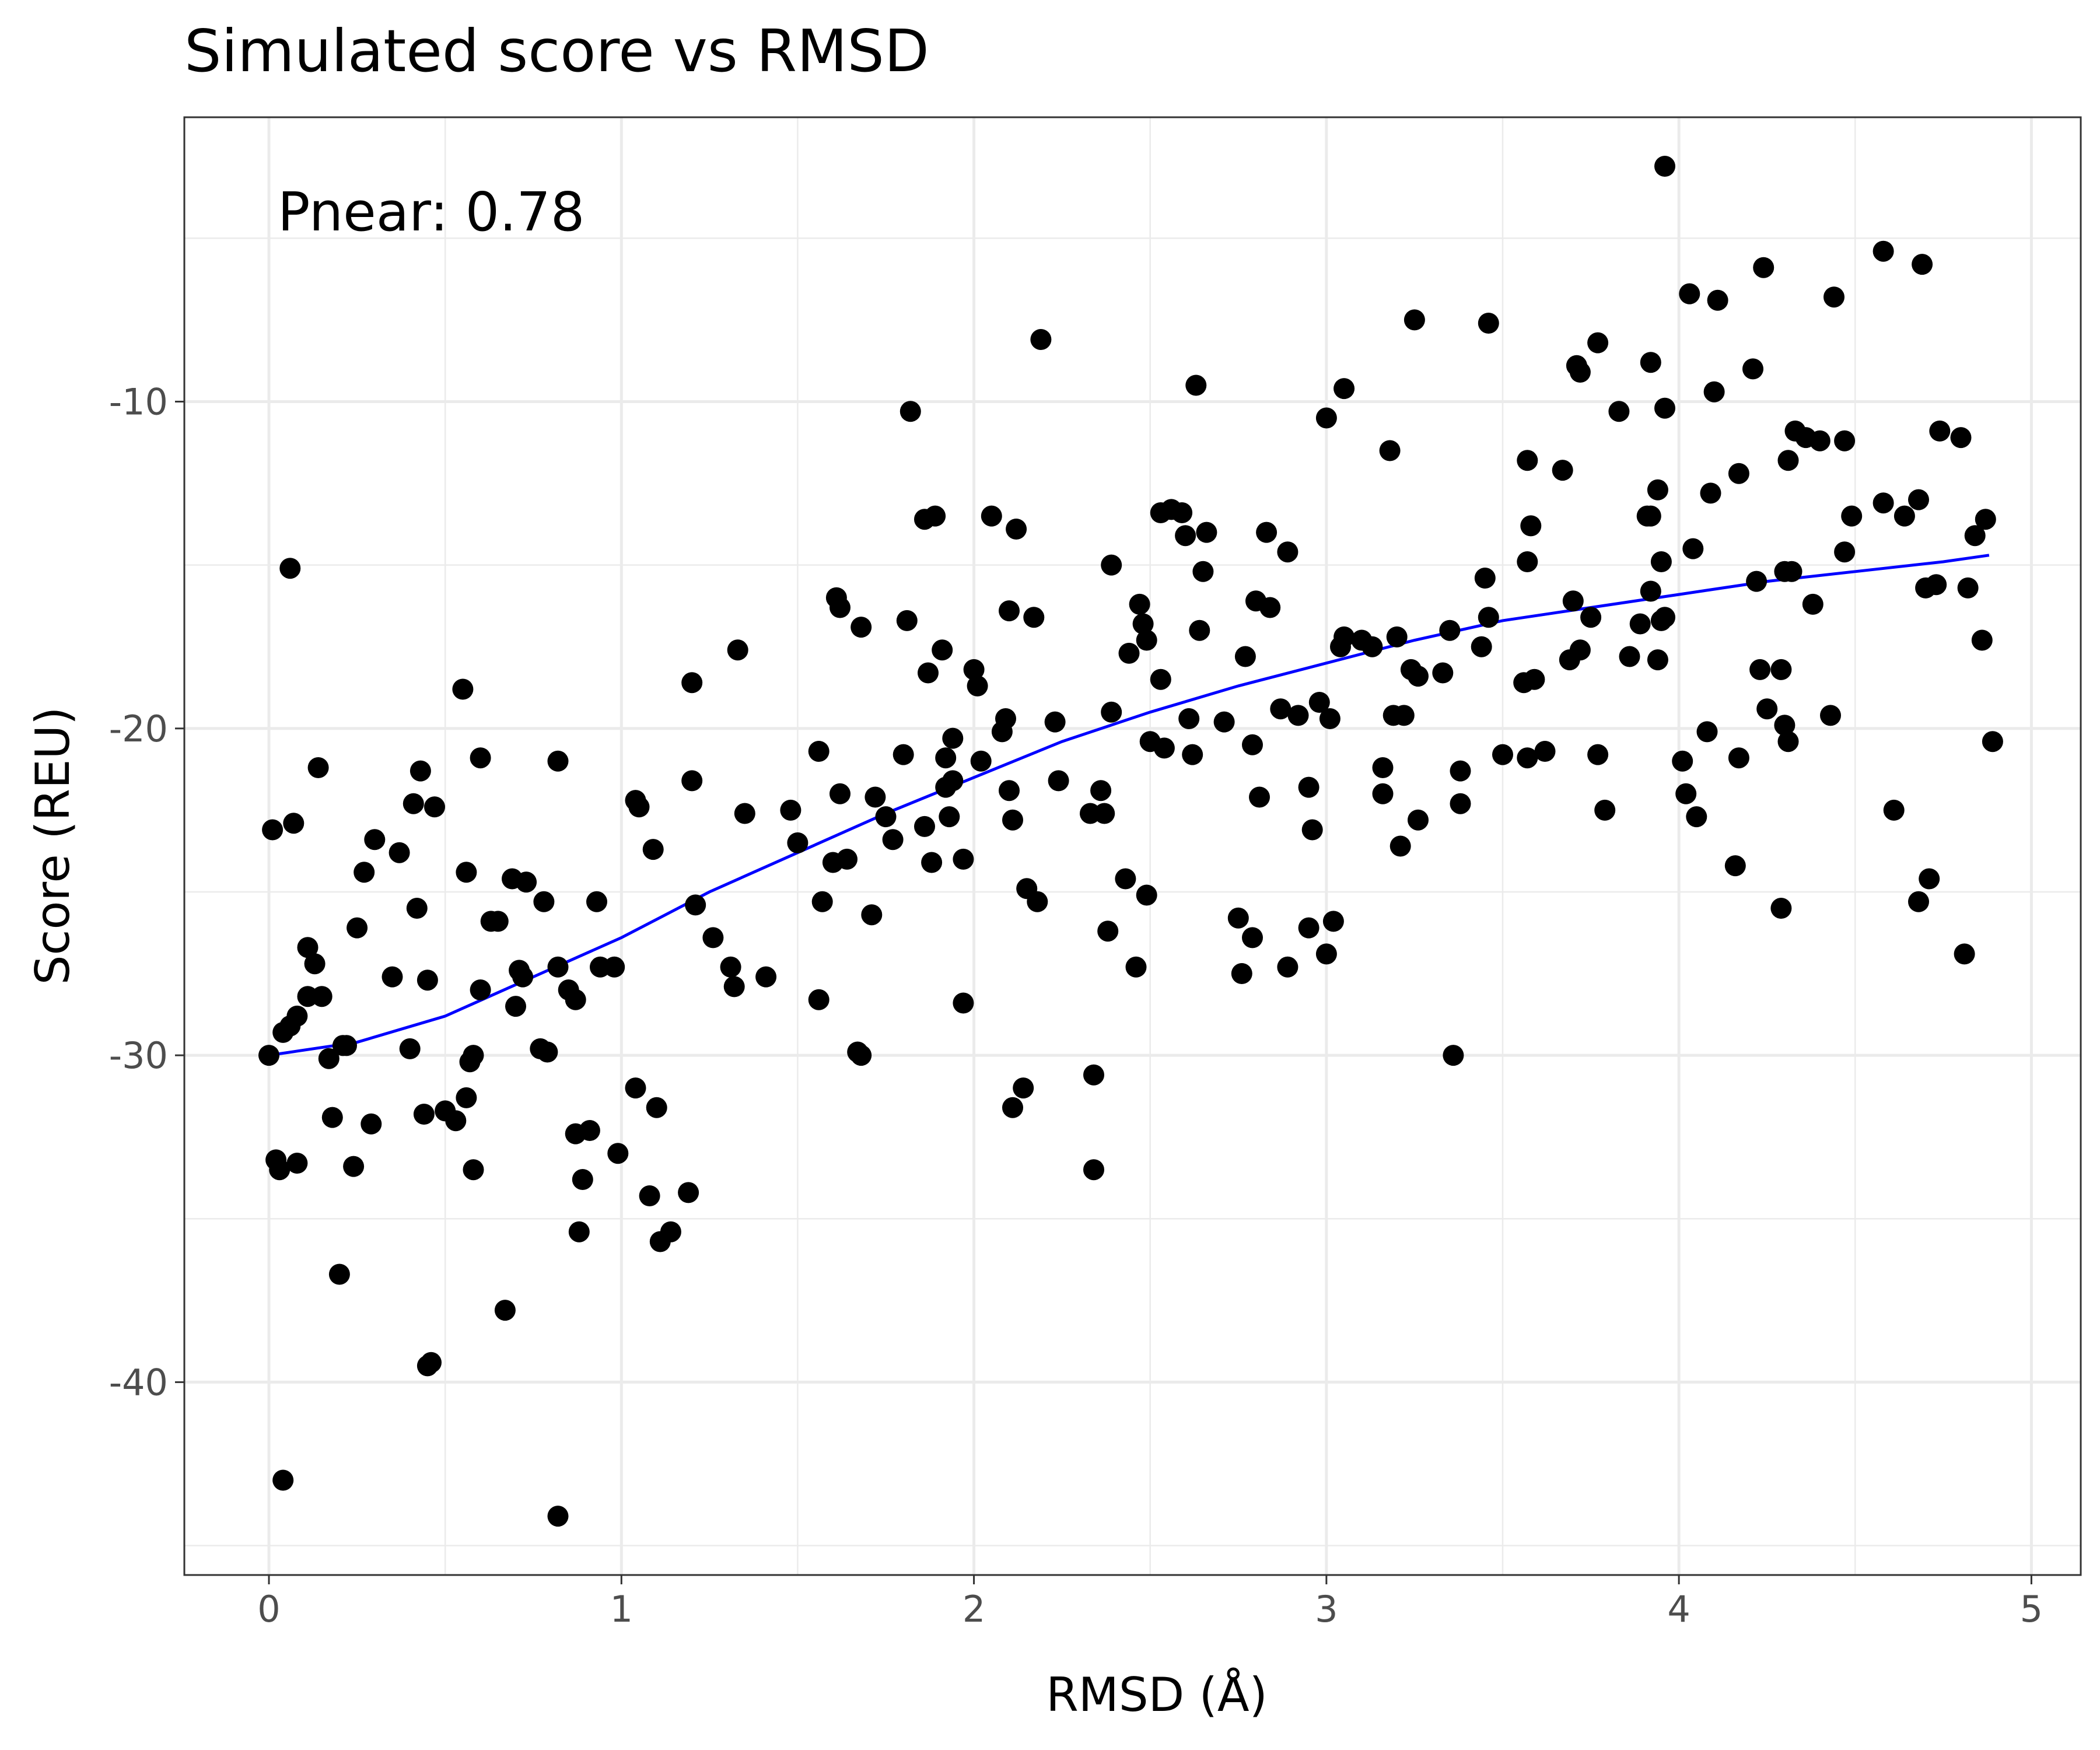 This screenshot has width=2100, height=1750. What do you see at coordinates (1326, 1609) in the screenshot?
I see `x-tick-label: 3` at bounding box center [1326, 1609].